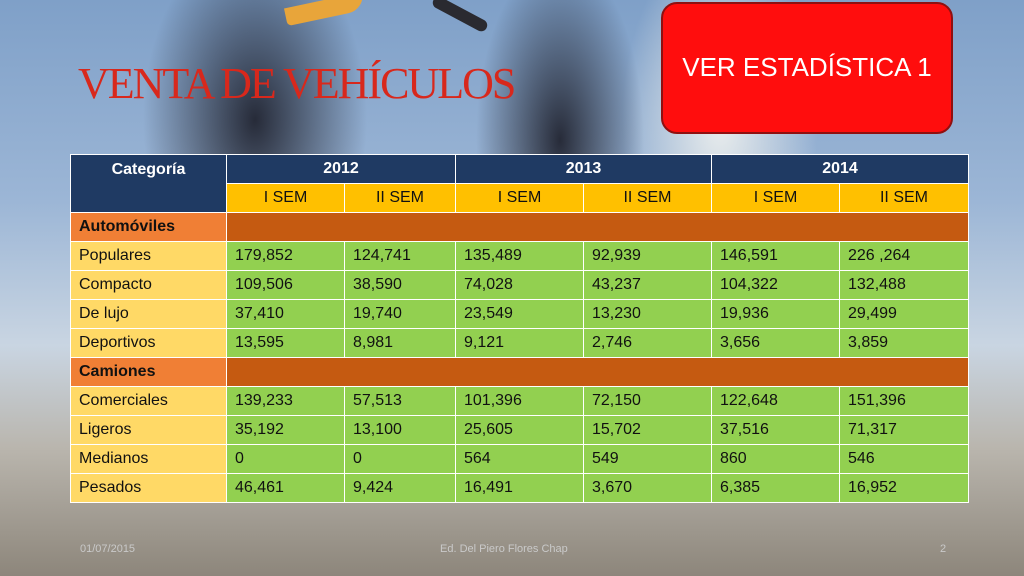 This screenshot has height=576, width=1024. Describe the element at coordinates (775, 488) in the screenshot. I see `table-cell: 6,385` at that location.